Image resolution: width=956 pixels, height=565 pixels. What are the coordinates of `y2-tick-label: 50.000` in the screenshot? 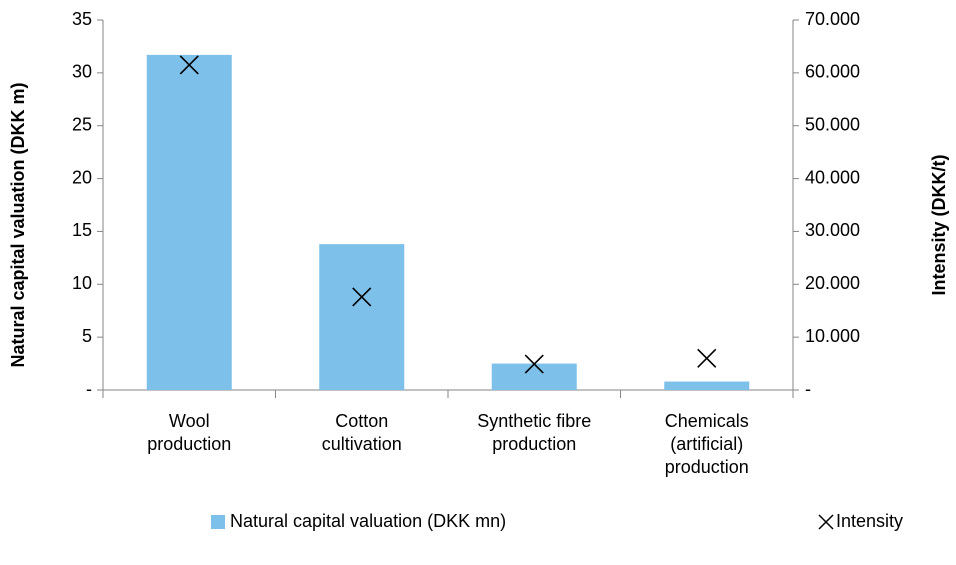 It's located at (832, 124).